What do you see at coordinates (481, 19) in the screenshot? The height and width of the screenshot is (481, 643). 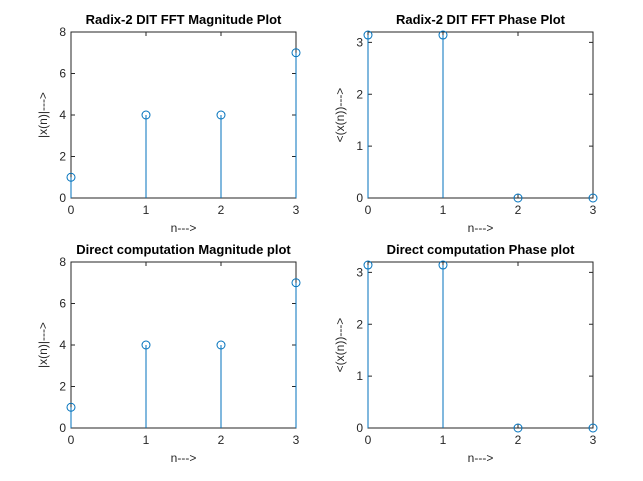 I see `subplot-title: Radix-2 DIT FFT Phase Plot` at bounding box center [481, 19].